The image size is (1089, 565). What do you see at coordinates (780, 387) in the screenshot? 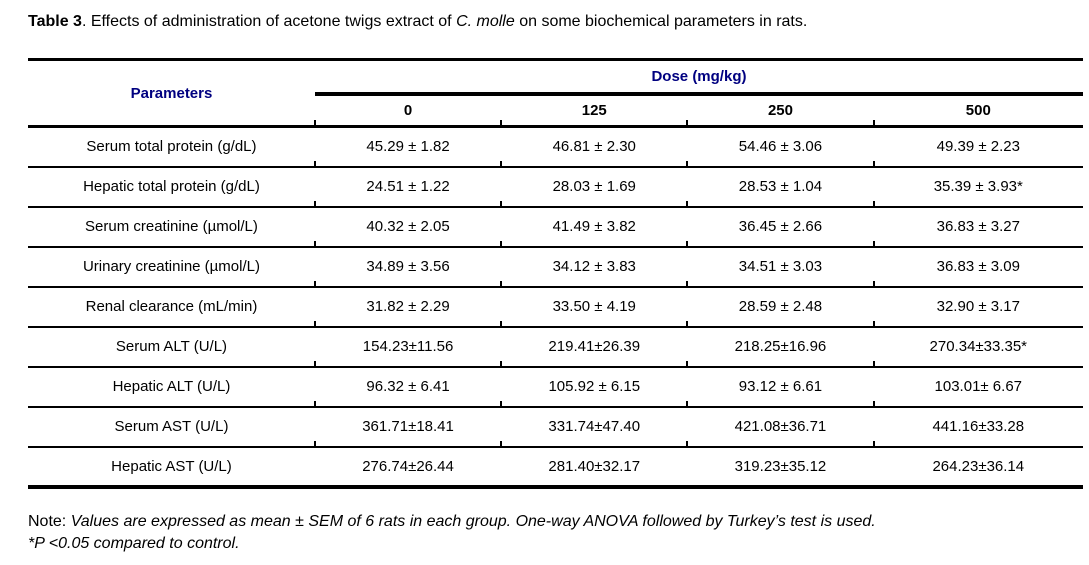
I see `cell-value: 93.12 ± 6.61` at bounding box center [780, 387].